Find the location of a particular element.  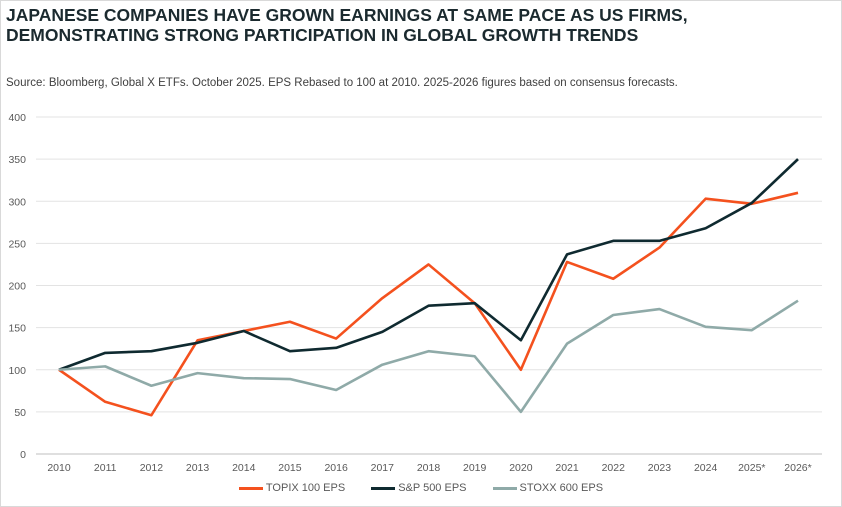

legend: TOPIX 100 EPS S&P 500 EPS STOXX 600 EPS is located at coordinates (421, 488).